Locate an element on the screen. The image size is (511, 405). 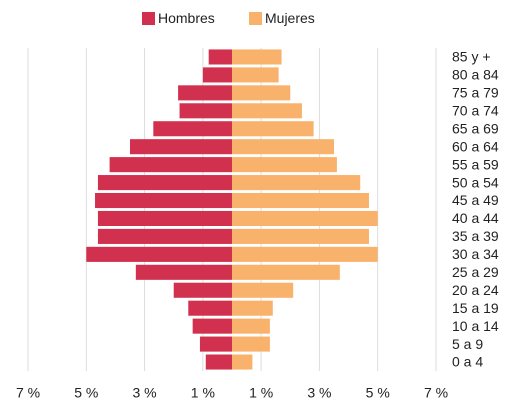
y-tick-label: 85 y + is located at coordinates (471, 57).